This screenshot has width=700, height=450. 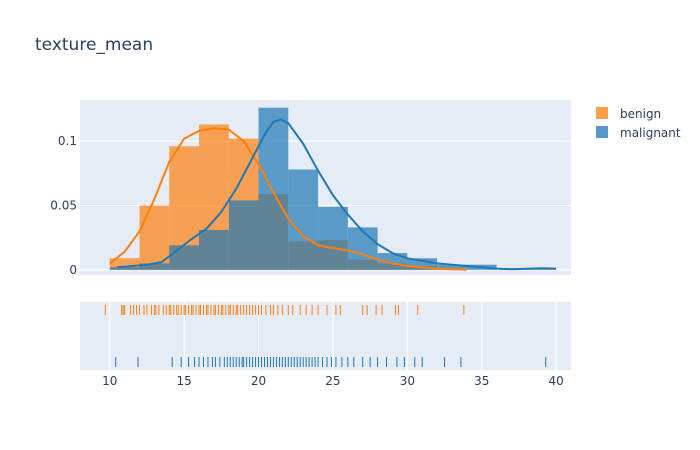 I want to click on rug-marks, so click(x=325, y=336).